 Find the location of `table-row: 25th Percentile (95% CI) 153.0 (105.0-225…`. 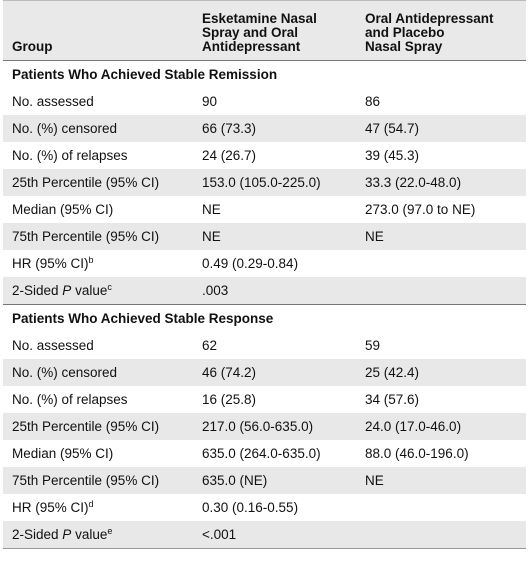

table-row: 25th Percentile (95% CI) 153.0 (105.0-225… is located at coordinates (264, 182).